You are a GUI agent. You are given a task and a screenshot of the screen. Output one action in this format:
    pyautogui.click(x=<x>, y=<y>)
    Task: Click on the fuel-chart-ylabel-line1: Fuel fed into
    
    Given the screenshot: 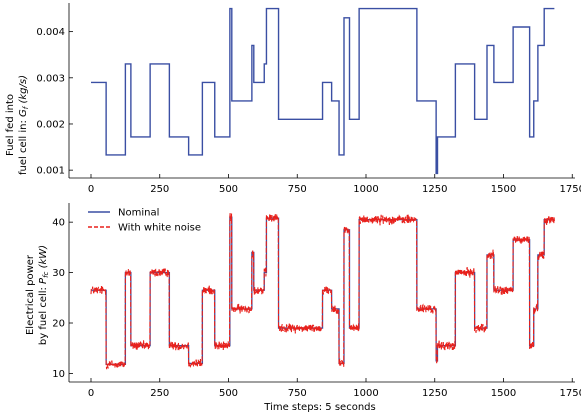 What is the action you would take?
    pyautogui.click(x=10, y=125)
    